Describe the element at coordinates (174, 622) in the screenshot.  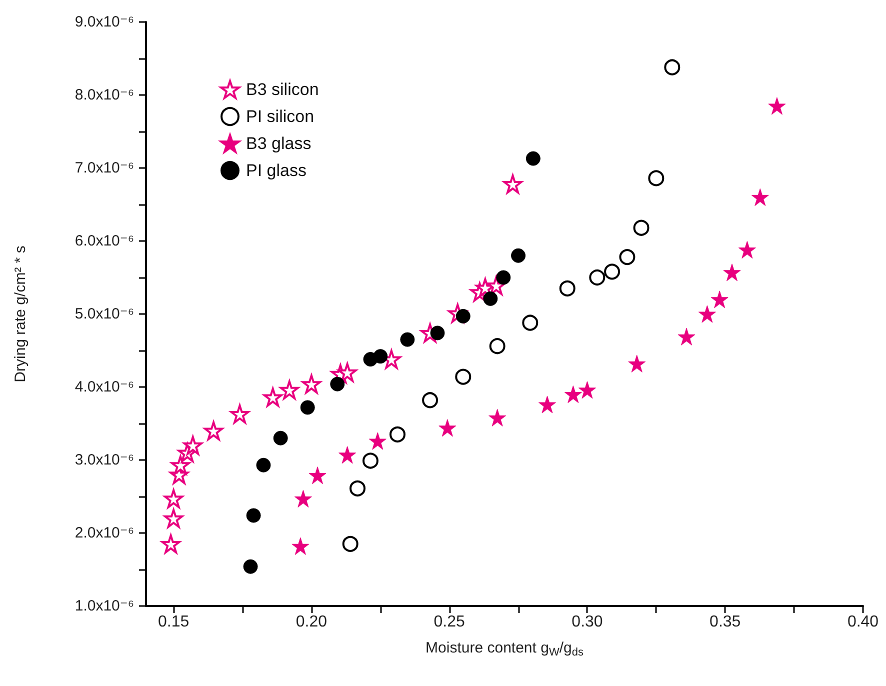
I see `x-tick-label: 0.15` at that location.